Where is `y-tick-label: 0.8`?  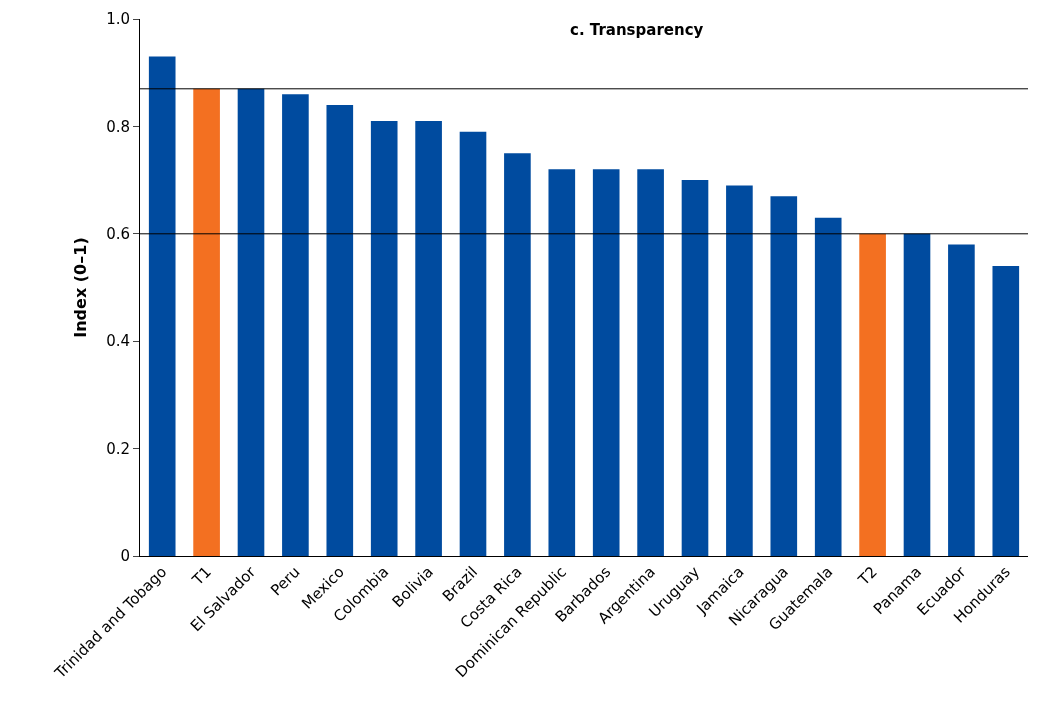
y-tick-label: 0.8 is located at coordinates (118, 126).